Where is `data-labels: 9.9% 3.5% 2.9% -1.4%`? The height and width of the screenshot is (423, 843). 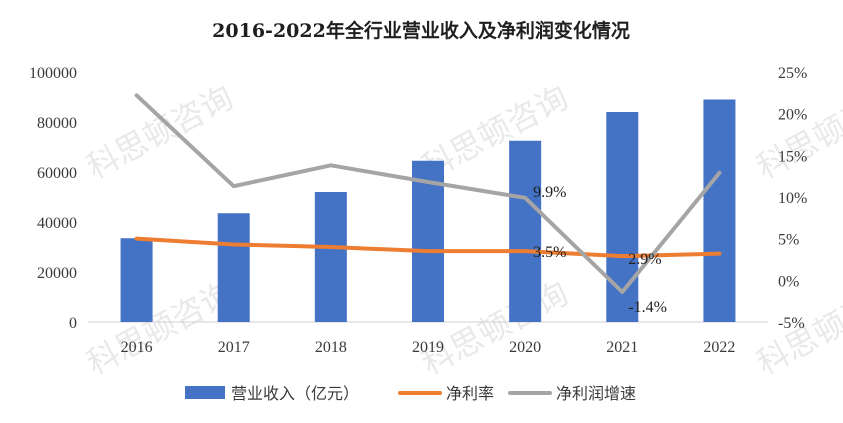 data-labels: 9.9% 3.5% 2.9% -1.4% is located at coordinates (600, 250).